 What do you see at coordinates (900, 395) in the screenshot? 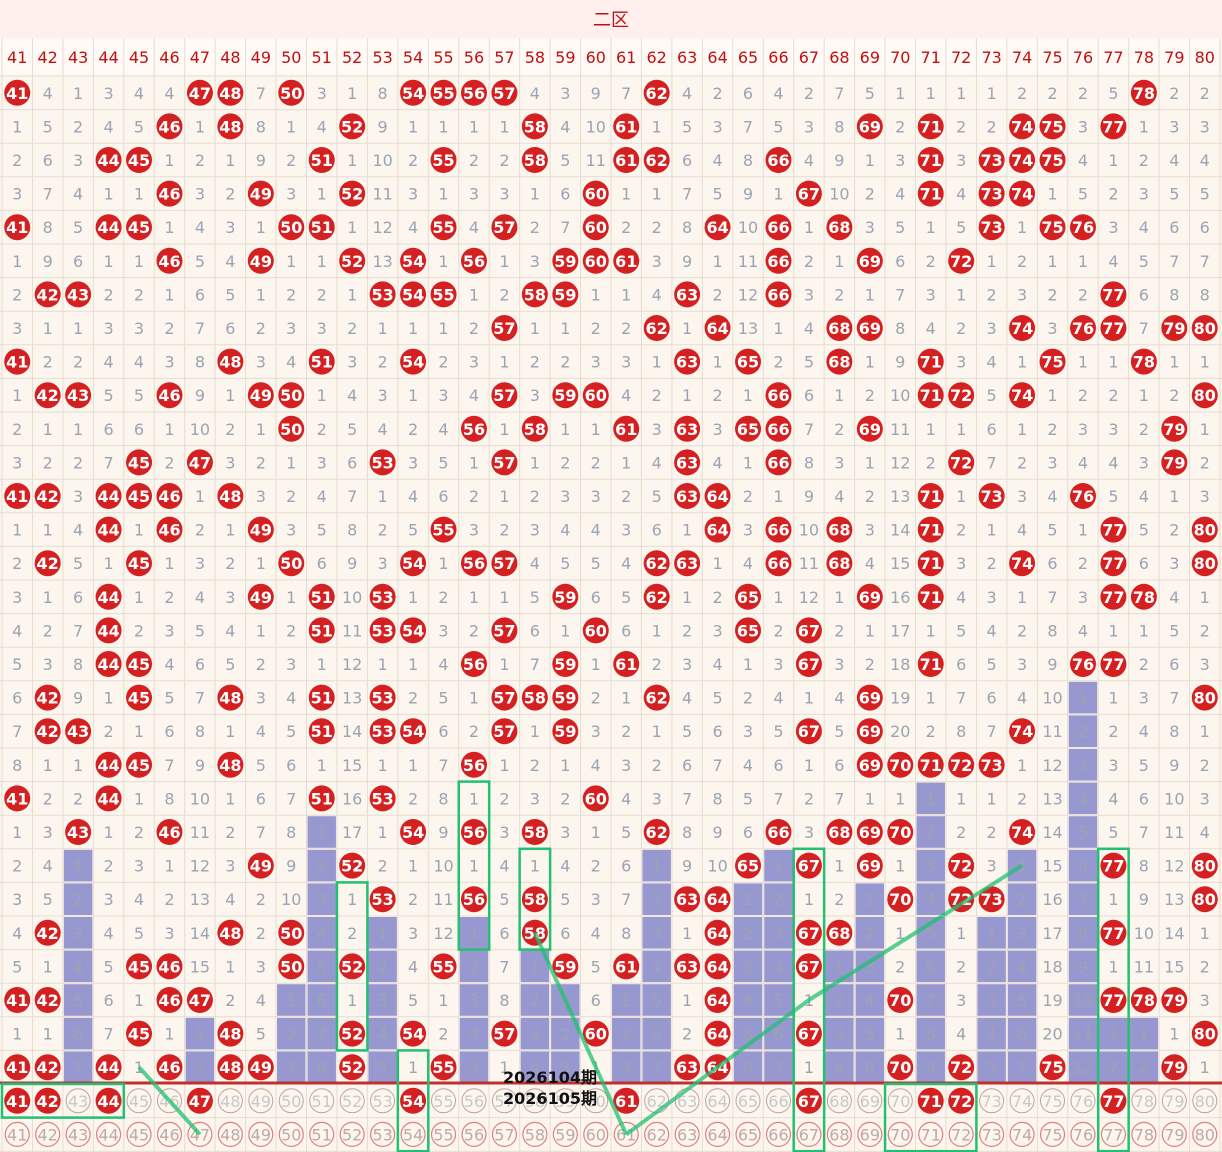
I see `omission-value: 10` at bounding box center [900, 395].